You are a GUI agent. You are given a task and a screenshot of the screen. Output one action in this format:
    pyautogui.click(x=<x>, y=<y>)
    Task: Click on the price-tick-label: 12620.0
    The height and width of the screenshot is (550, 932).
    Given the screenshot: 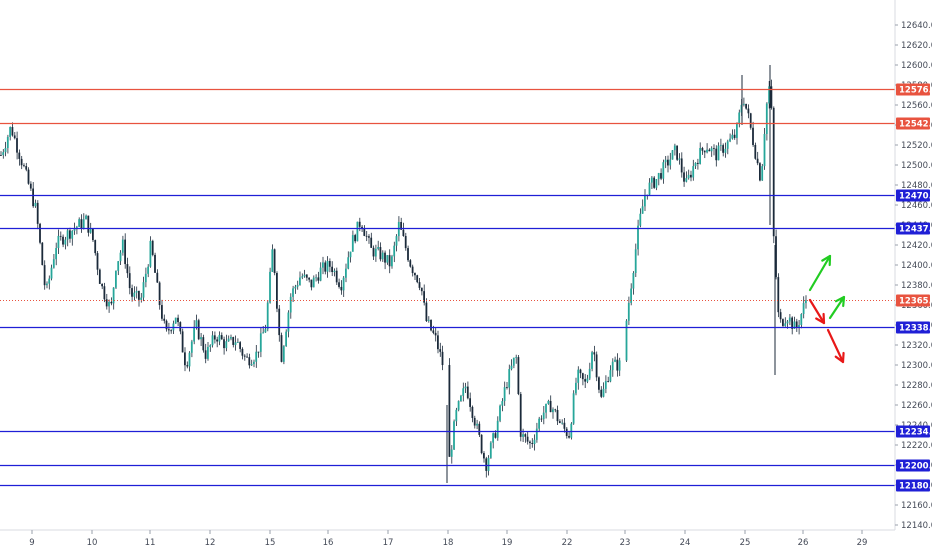 What is the action you would take?
    pyautogui.click(x=916, y=46)
    